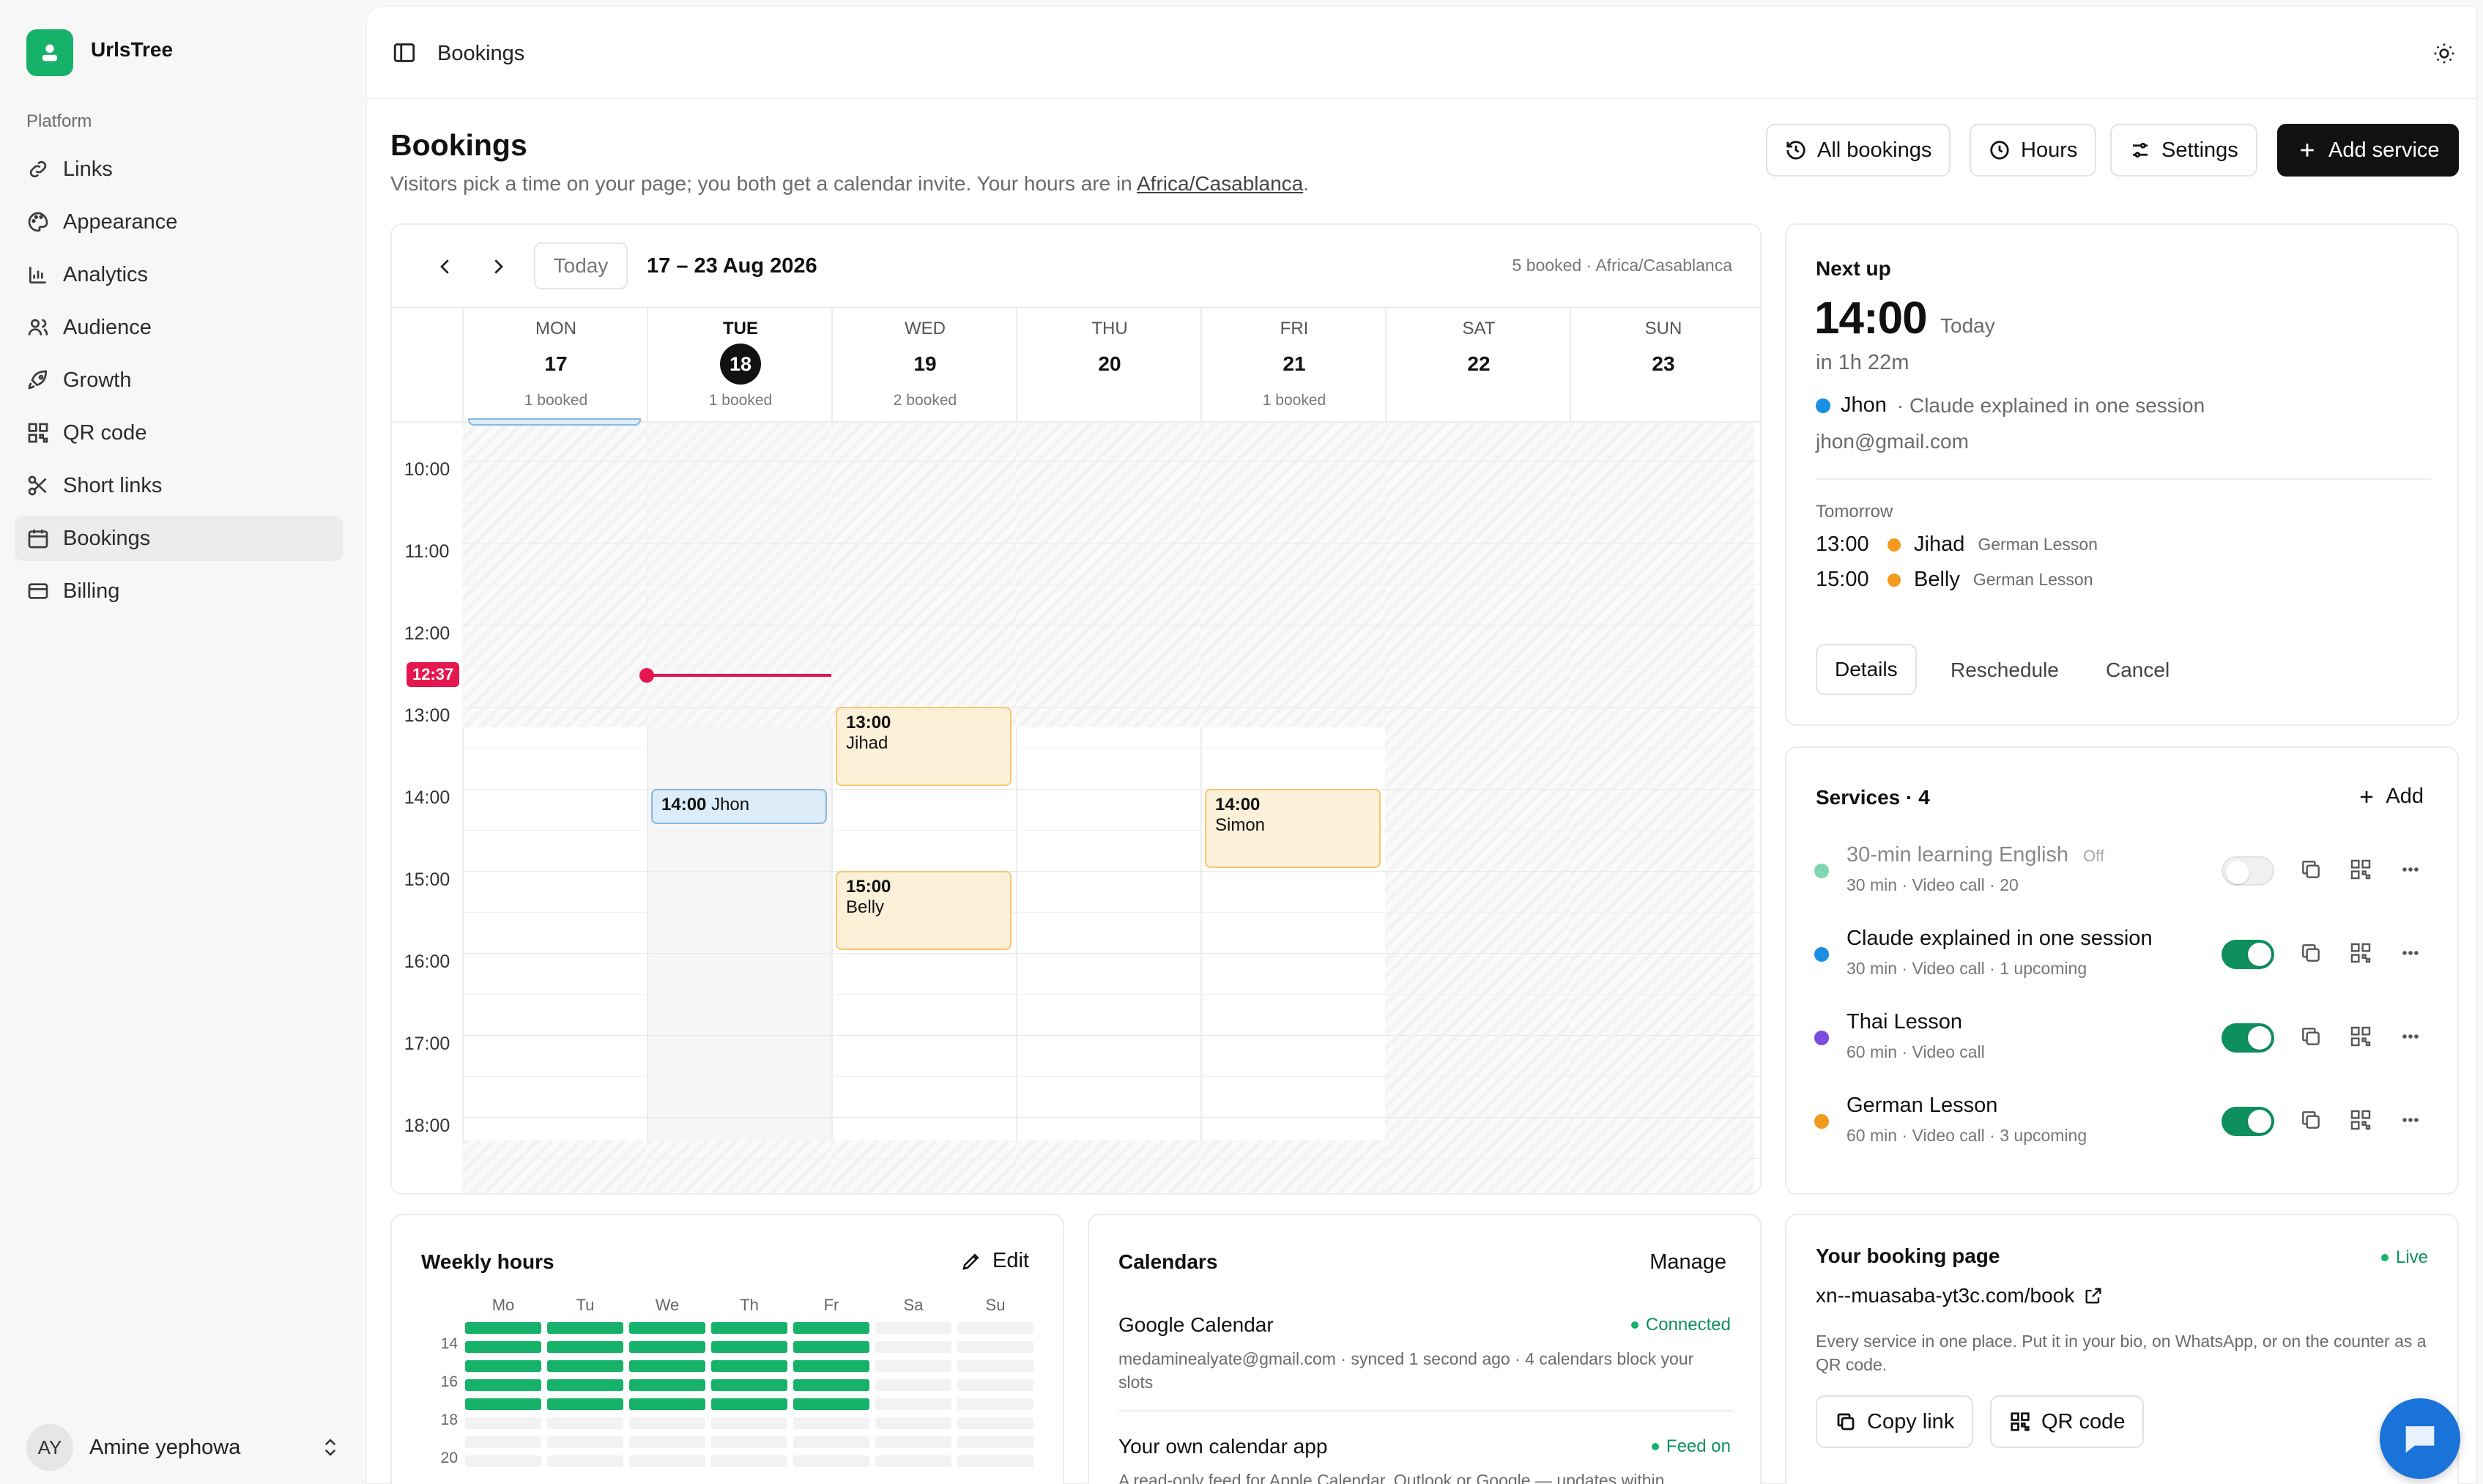 Image resolution: width=2483 pixels, height=1484 pixels. Describe the element at coordinates (2368, 150) in the screenshot. I see `add-service-button: Add service` at that location.